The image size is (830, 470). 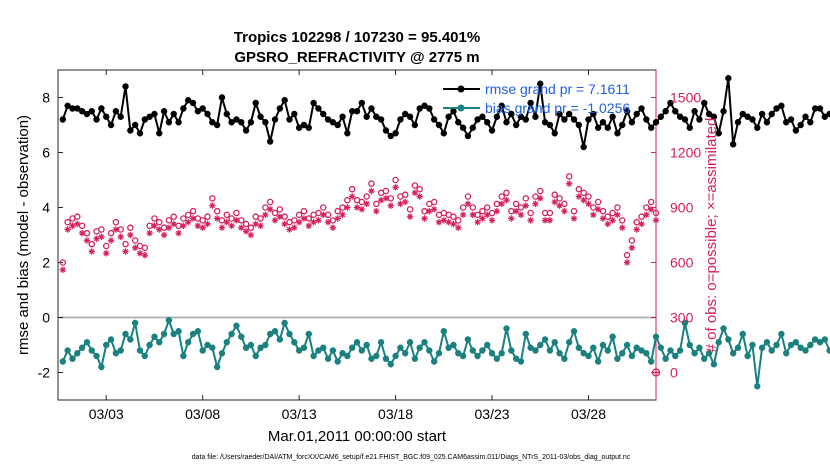 What do you see at coordinates (492, 414) in the screenshot?
I see `x-tick-label: 03/23` at bounding box center [492, 414].